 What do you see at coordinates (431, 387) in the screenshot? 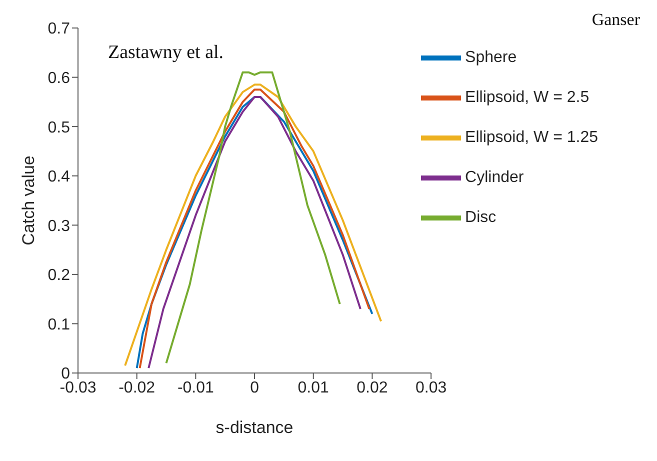
I see `x-tick-label: 0.03` at bounding box center [431, 387].